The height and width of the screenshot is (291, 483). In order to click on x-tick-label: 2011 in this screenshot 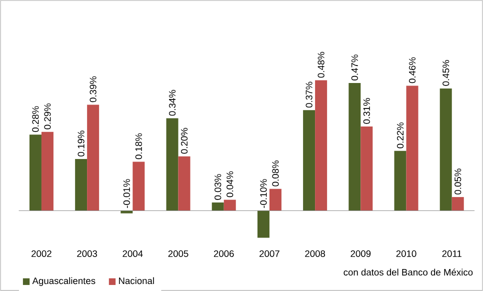, I will do `click(452, 253)`.